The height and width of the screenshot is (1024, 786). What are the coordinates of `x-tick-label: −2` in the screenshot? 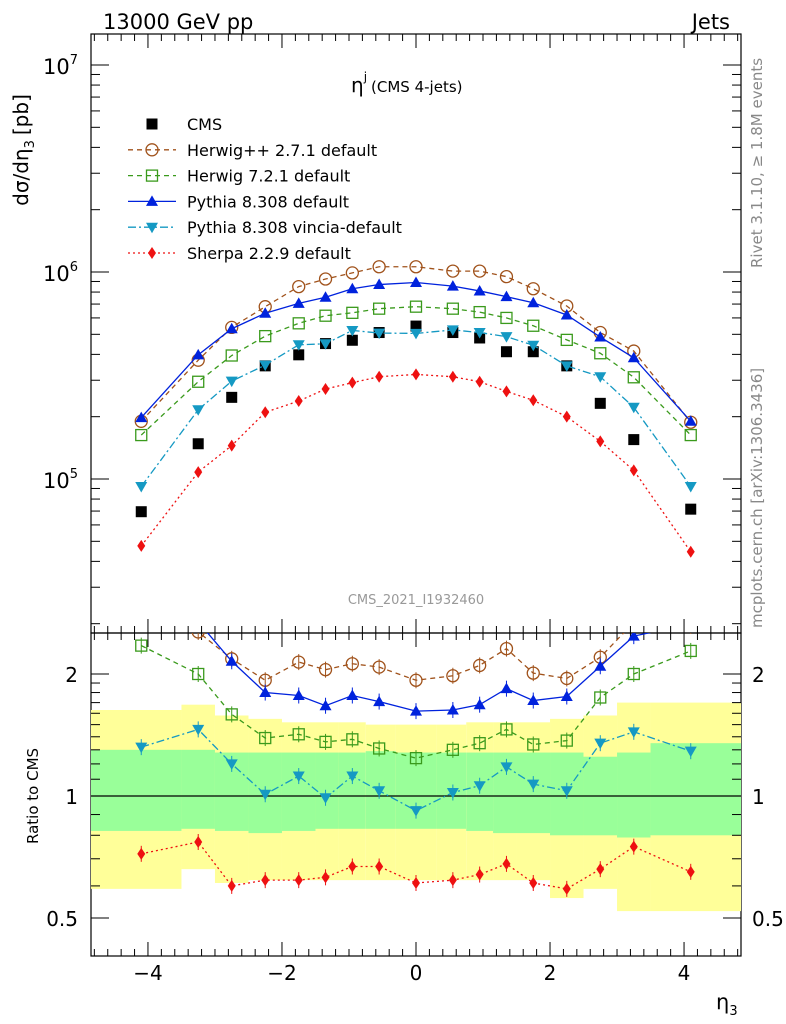 It's located at (281, 973).